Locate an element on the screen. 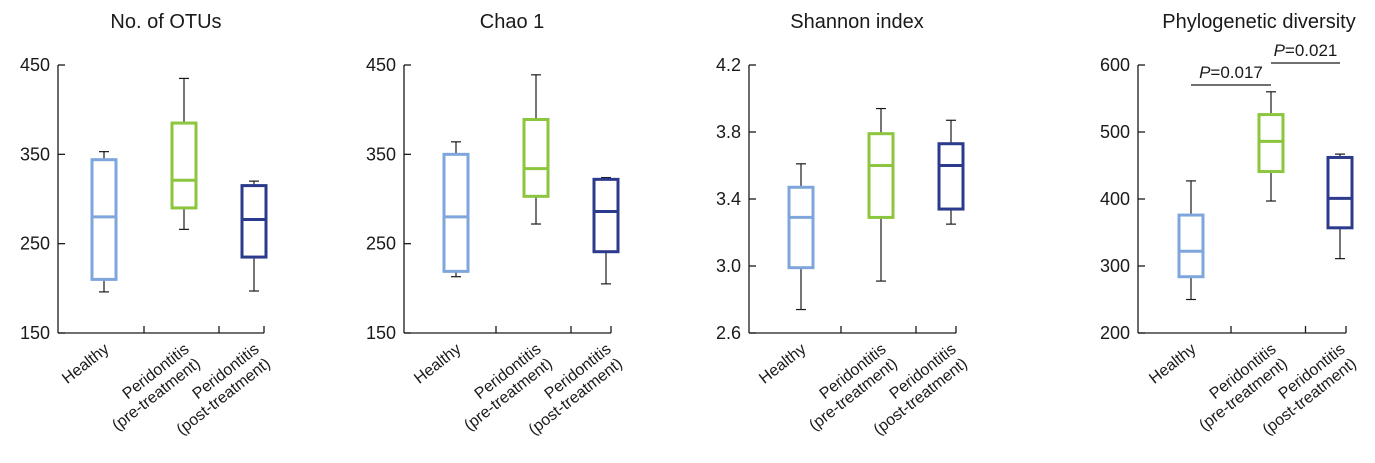 This screenshot has height=463, width=1375. y-tick-label: 3.4 is located at coordinates (728, 199).